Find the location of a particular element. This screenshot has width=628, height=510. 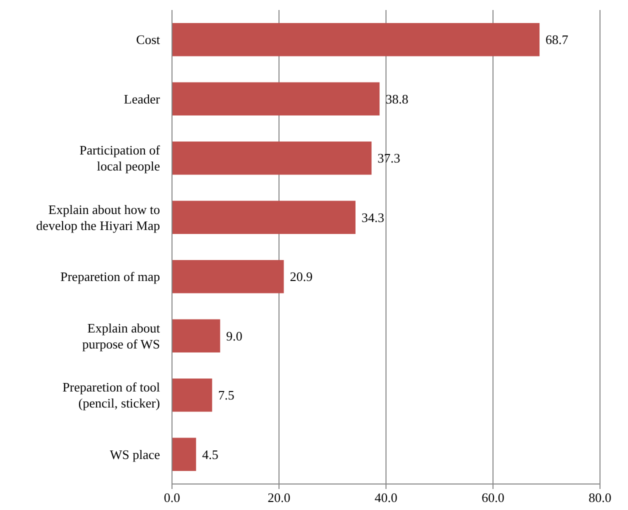

y-tick-label: Participation of local people is located at coordinates (120, 158).